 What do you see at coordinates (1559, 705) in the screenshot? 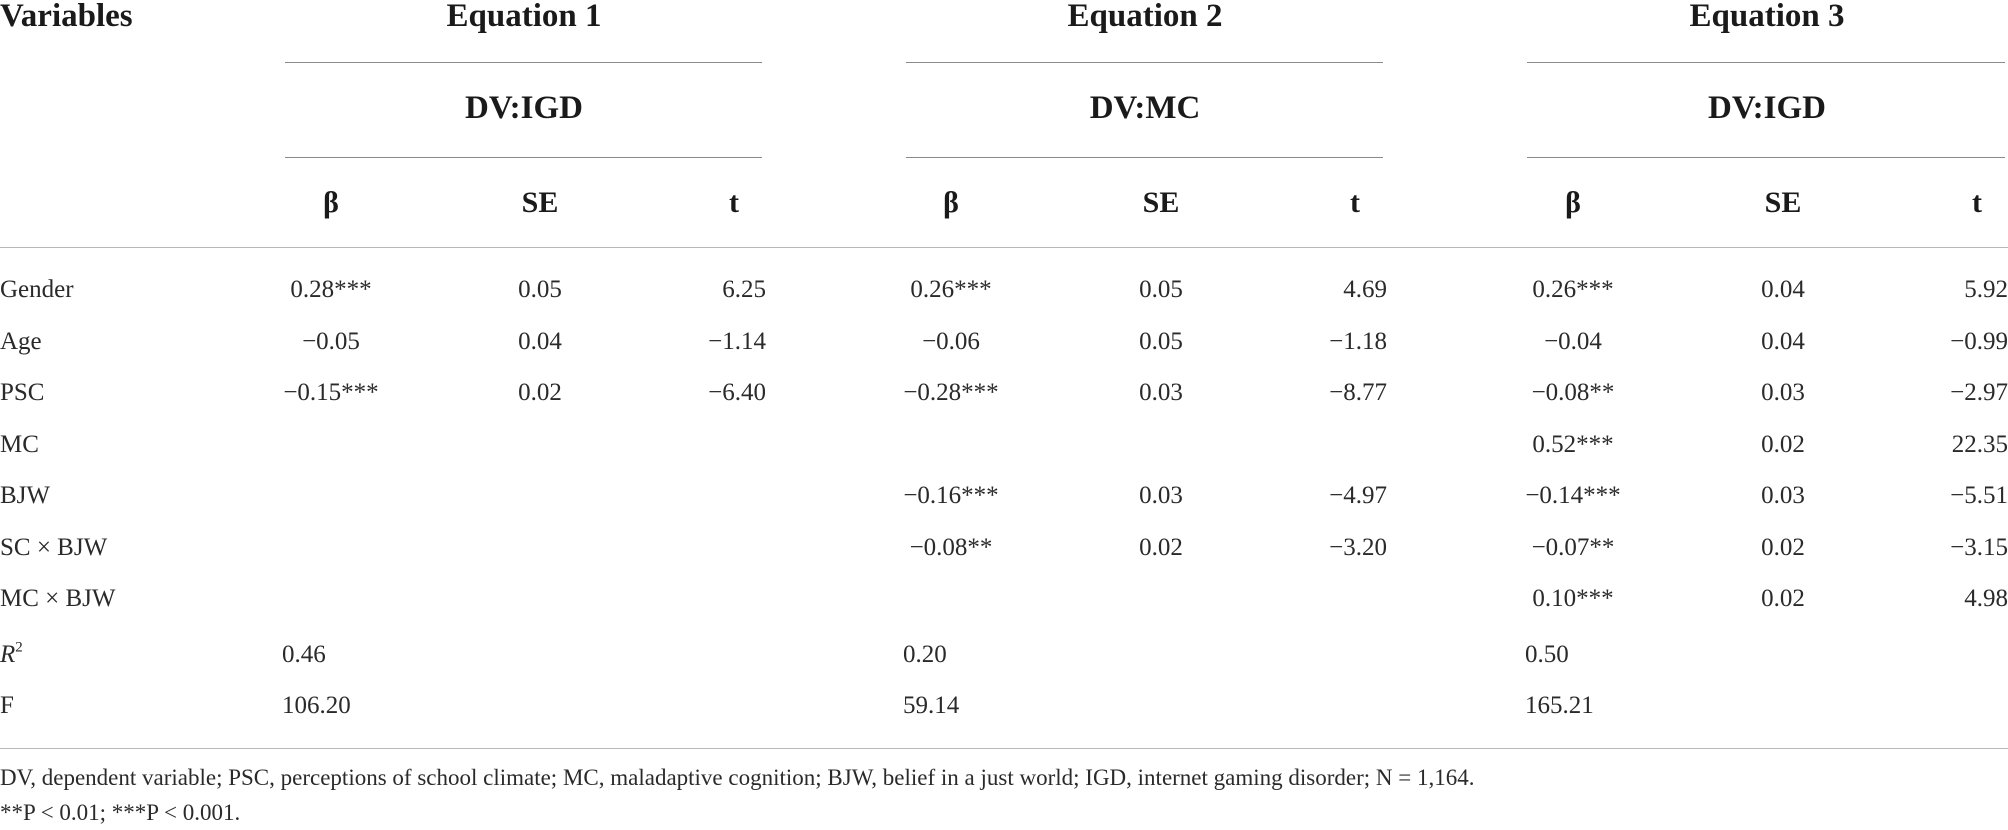
I see `f-eq3: 165.21` at bounding box center [1559, 705].